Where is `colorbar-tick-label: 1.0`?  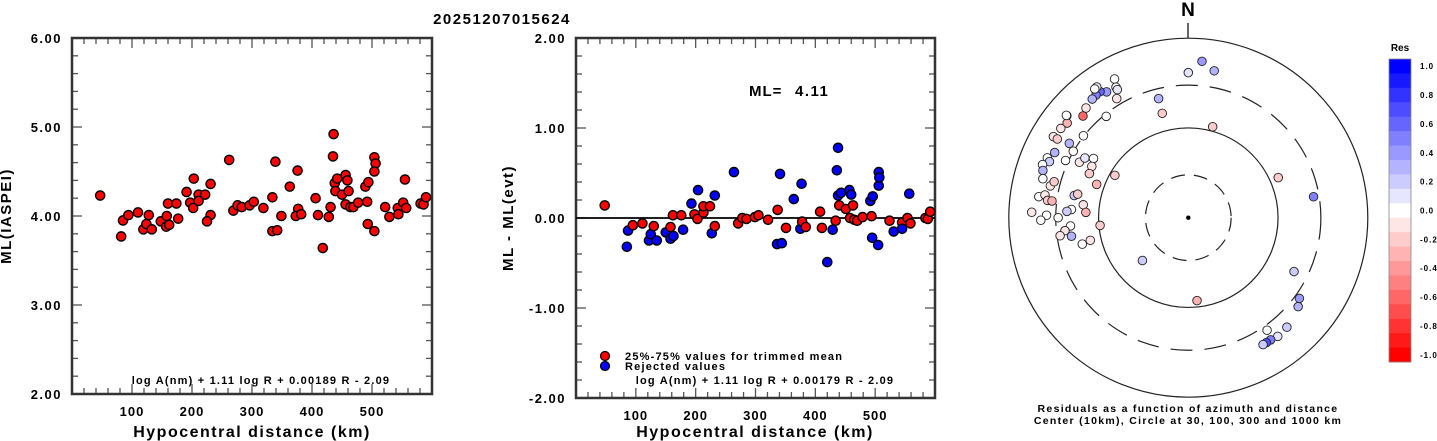
colorbar-tick-label: 1.0 is located at coordinates (1427, 66).